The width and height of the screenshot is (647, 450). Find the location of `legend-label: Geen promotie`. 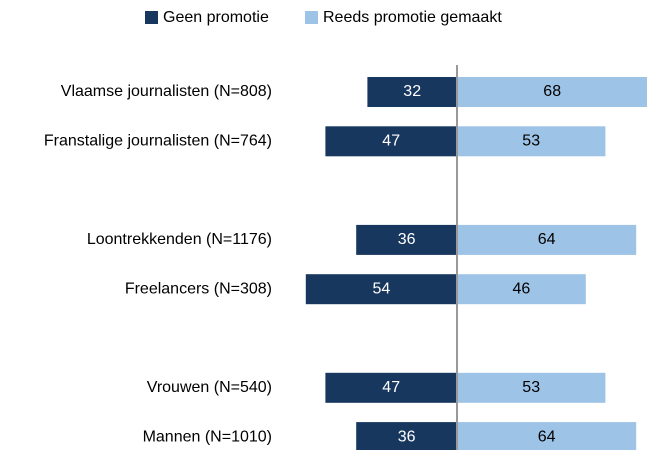

legend-label: Geen promotie is located at coordinates (216, 17).